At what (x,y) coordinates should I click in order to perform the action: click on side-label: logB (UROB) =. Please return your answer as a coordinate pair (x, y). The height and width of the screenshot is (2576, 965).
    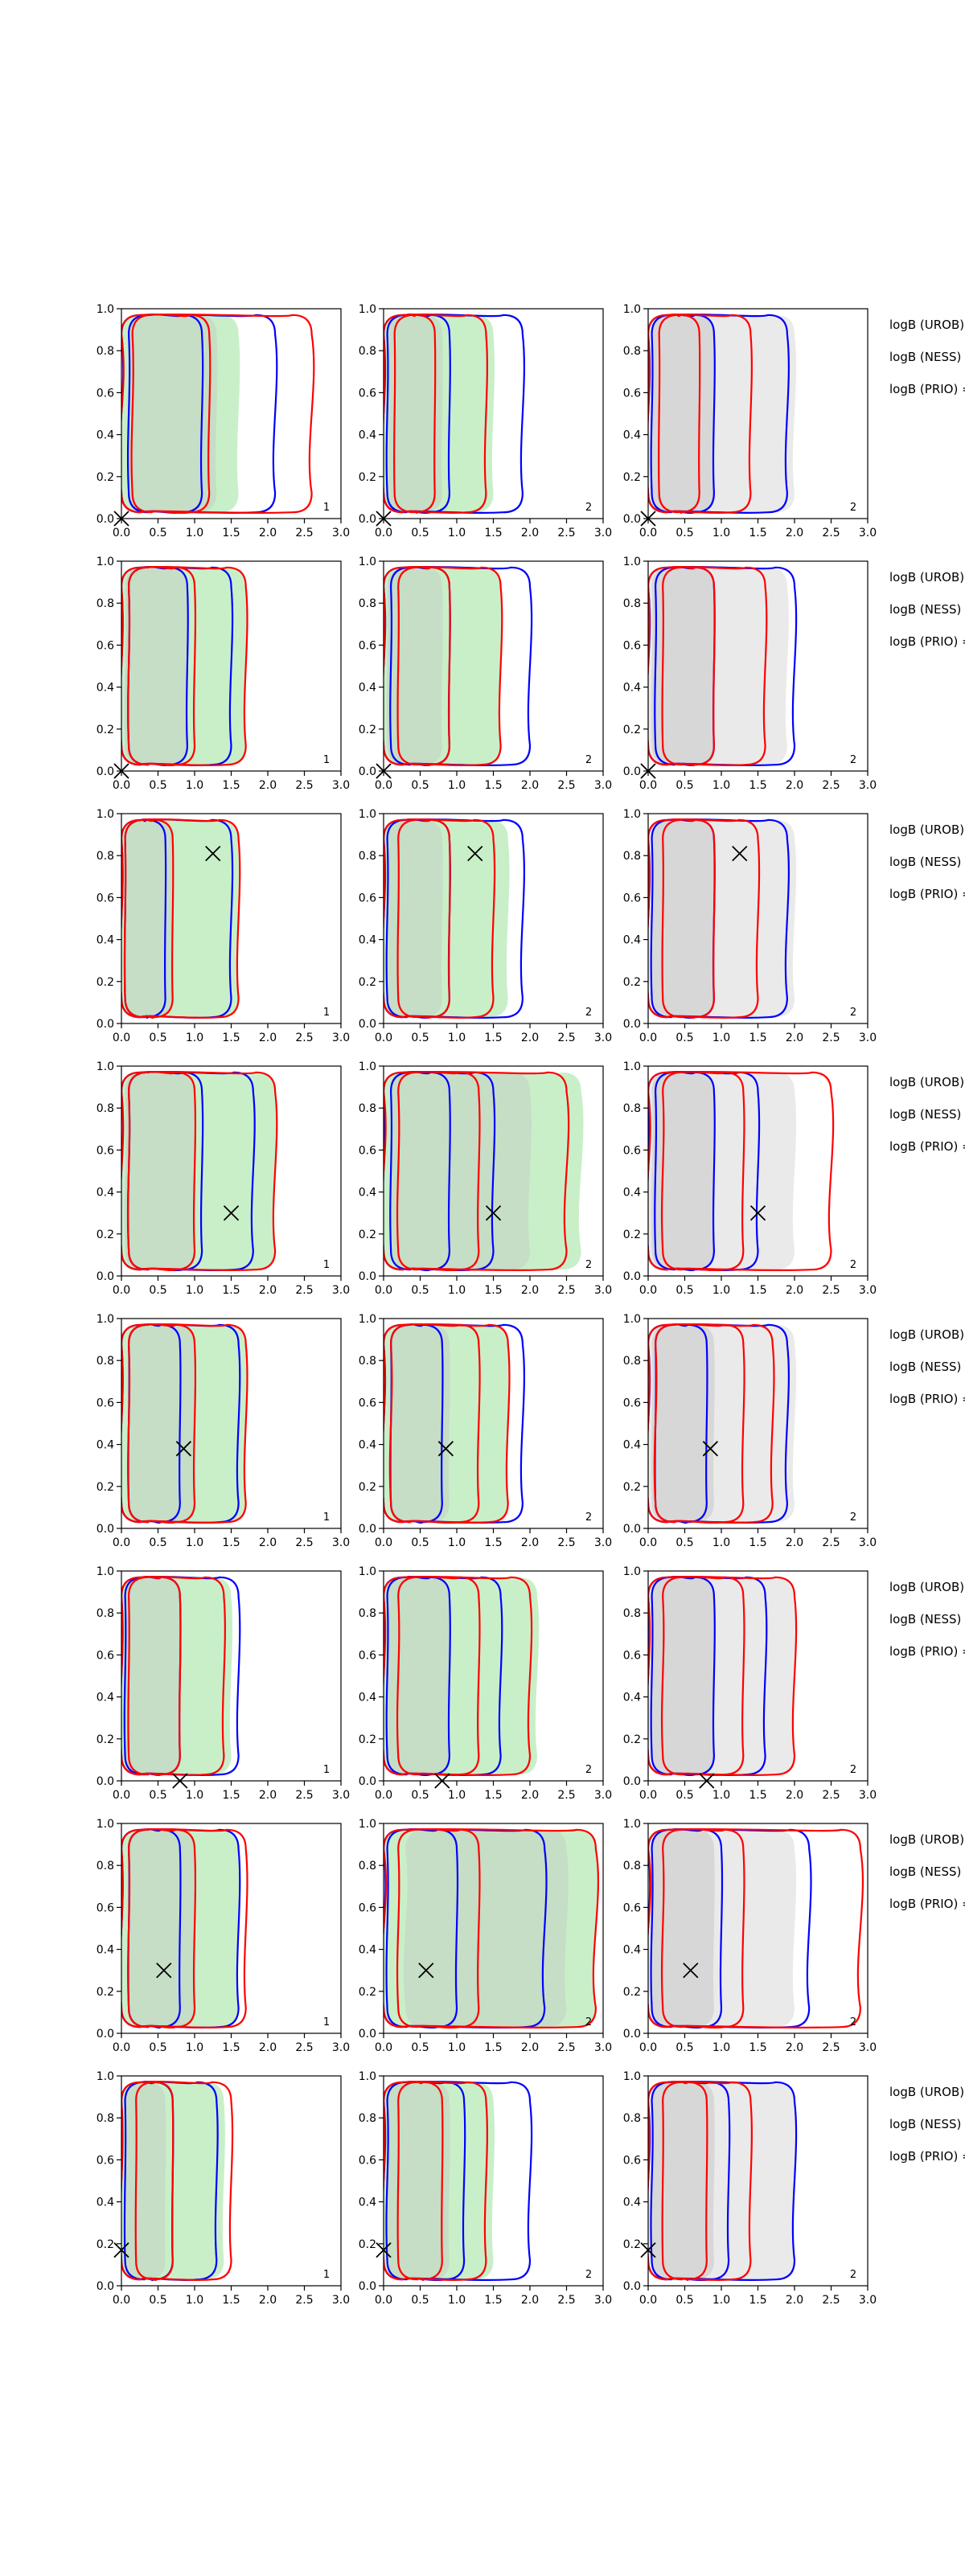
    Looking at the image, I should click on (927, 577).